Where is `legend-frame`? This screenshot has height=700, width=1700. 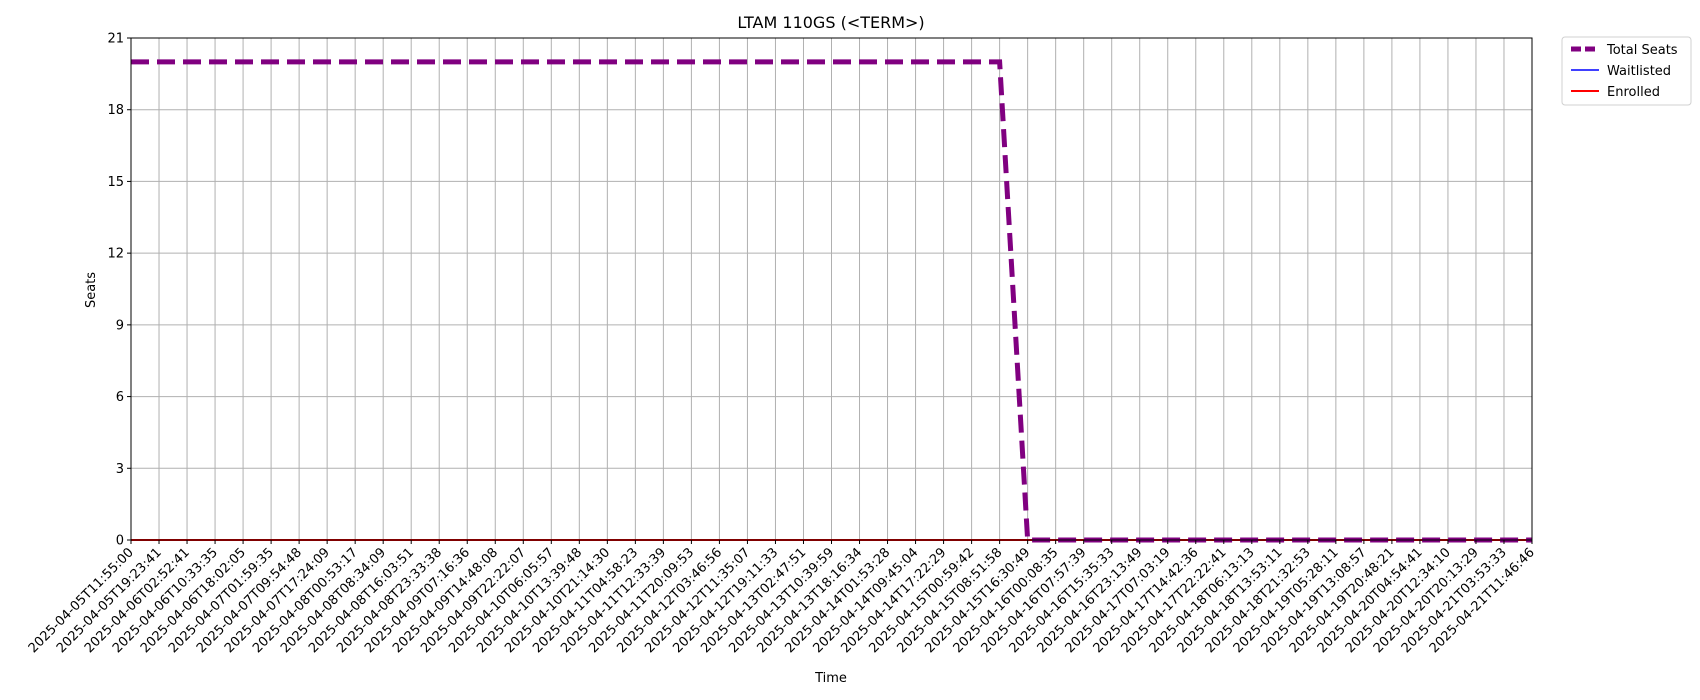
legend-frame is located at coordinates (1626, 71).